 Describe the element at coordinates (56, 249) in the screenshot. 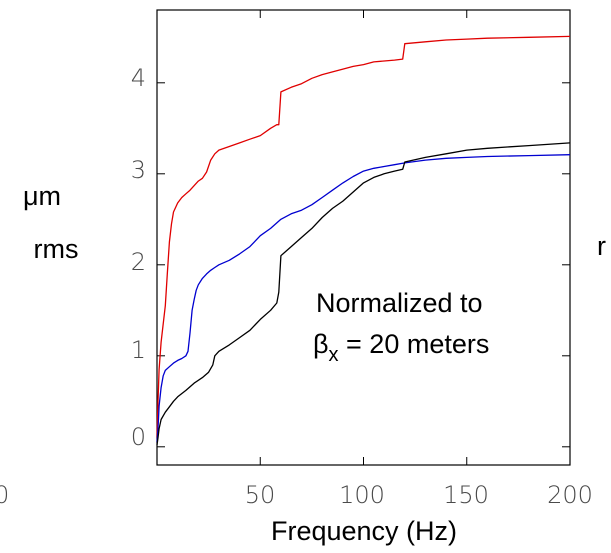

I see `y-axis-label-rms: rms` at that location.